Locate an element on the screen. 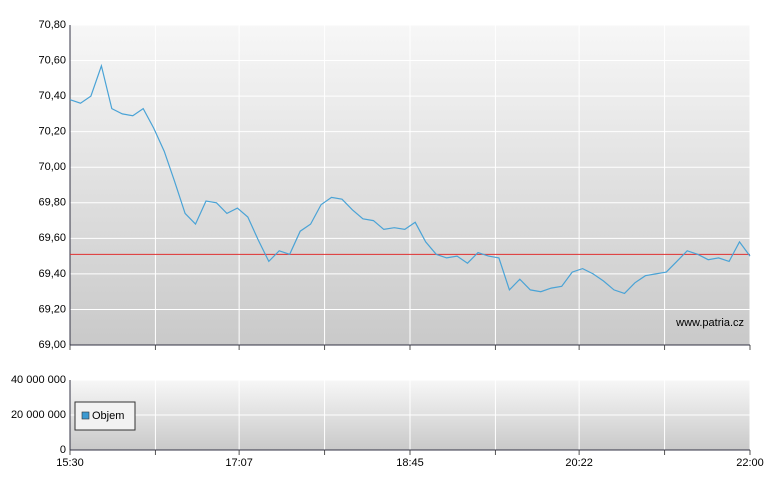 The width and height of the screenshot is (780, 490). y-tick-label: 70,20 is located at coordinates (52, 132).